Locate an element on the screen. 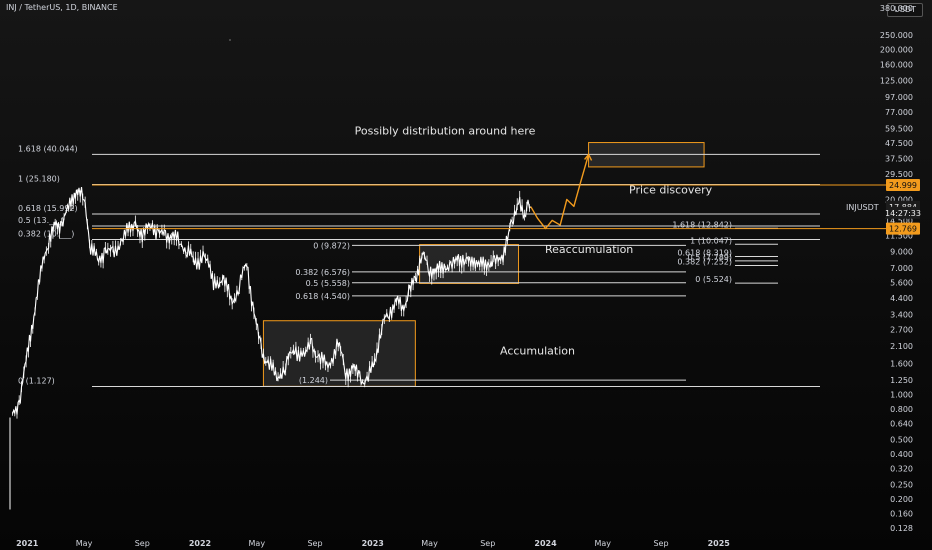 Image resolution: width=932 pixels, height=550 pixels. y-tick-label: 0.320 is located at coordinates (901, 468).